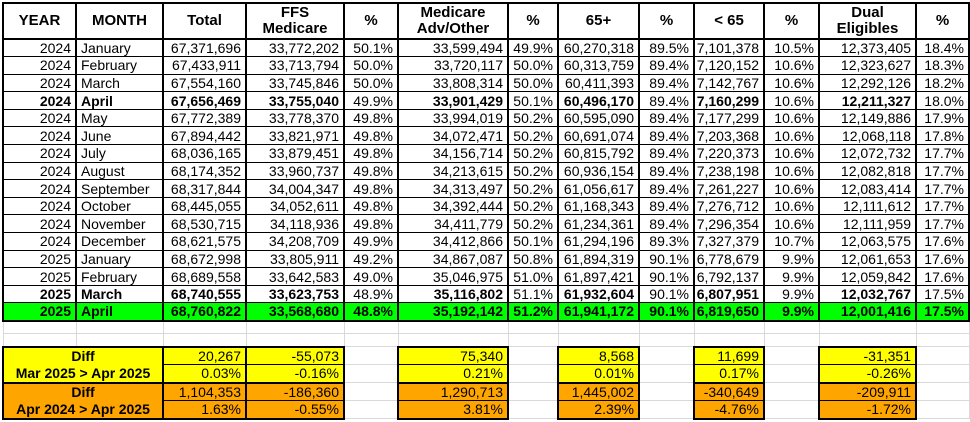 The height and width of the screenshot is (422, 970). What do you see at coordinates (533, 259) in the screenshot?
I see `cell-ma-pct: 50.8%` at bounding box center [533, 259].